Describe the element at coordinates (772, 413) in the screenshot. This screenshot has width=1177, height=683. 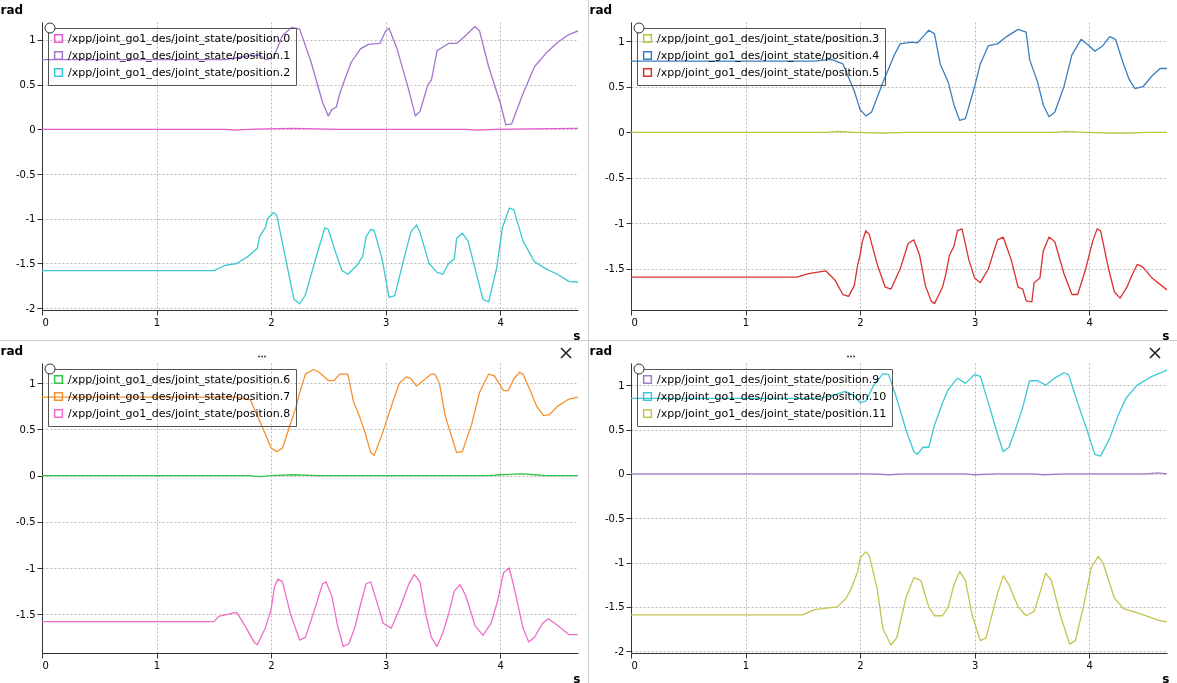
I see `legend-label: /xpp/joint_go1_des/joint_state/position.11` at that location.